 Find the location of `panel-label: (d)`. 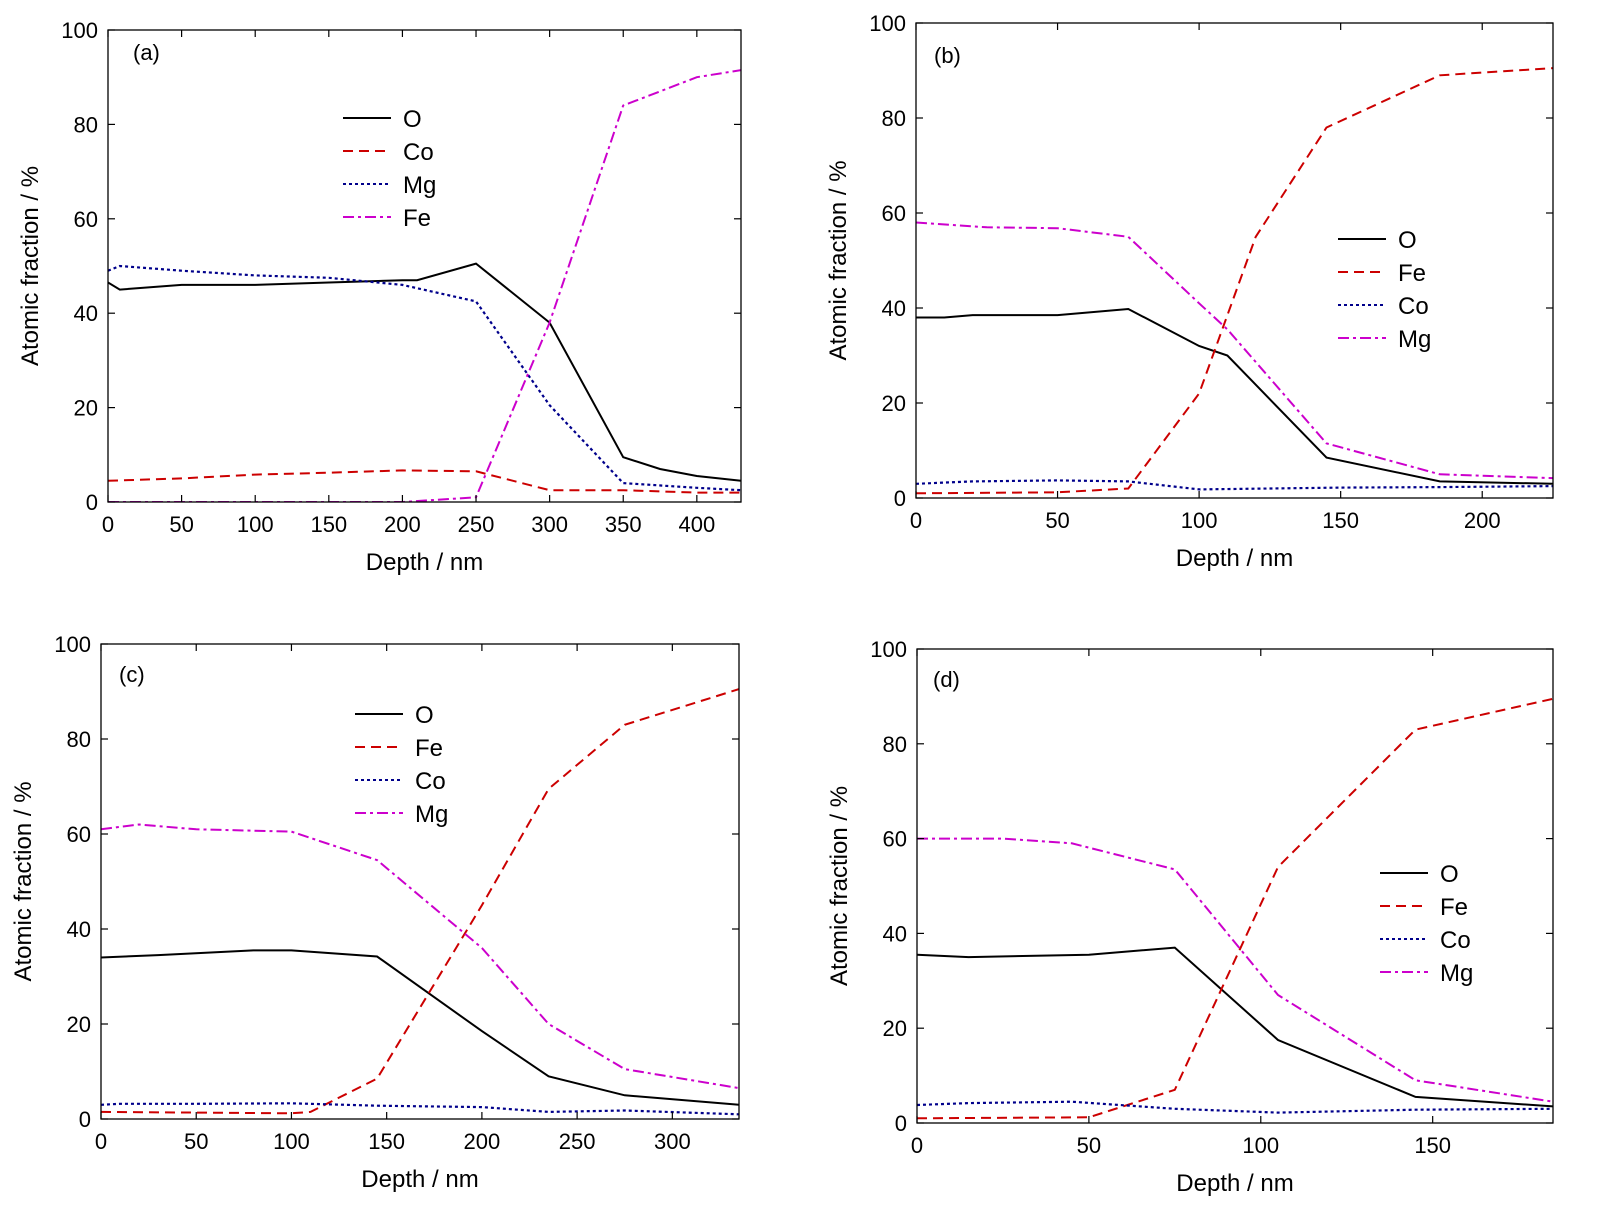

panel-label: (d) is located at coordinates (946, 679).